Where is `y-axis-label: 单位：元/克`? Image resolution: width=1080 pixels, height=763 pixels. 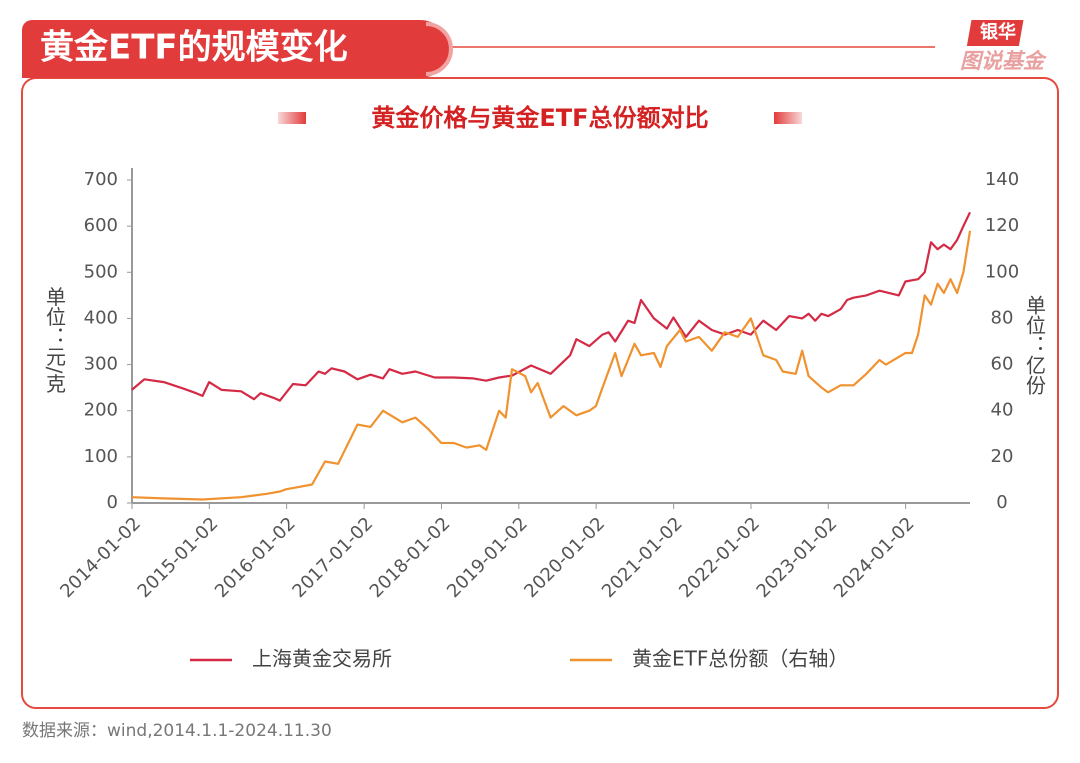 y-axis-label: 单位：元/克 is located at coordinates (55, 339).